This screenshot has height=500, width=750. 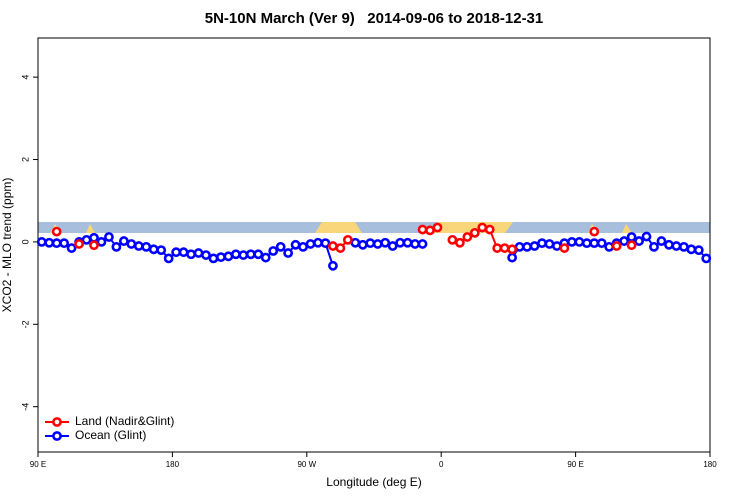 I want to click on ocean-strip, so click(x=374, y=227).